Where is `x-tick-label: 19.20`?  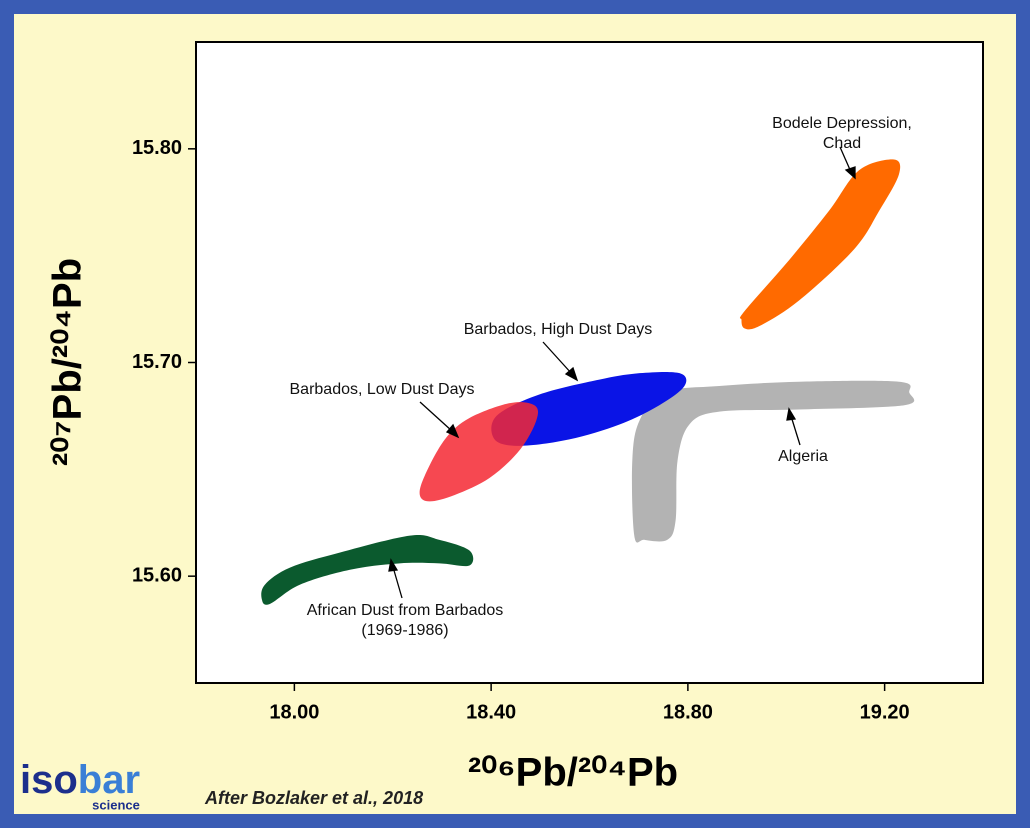 x-tick-label: 19.20 is located at coordinates (885, 712).